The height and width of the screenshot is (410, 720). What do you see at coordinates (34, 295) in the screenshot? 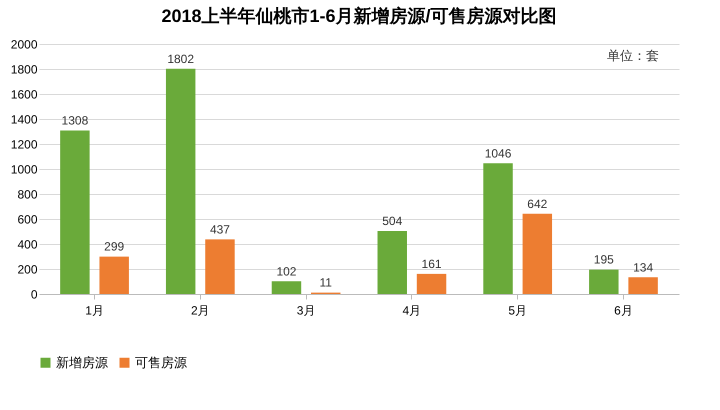
I see `y-tick-label: 0` at bounding box center [34, 295].